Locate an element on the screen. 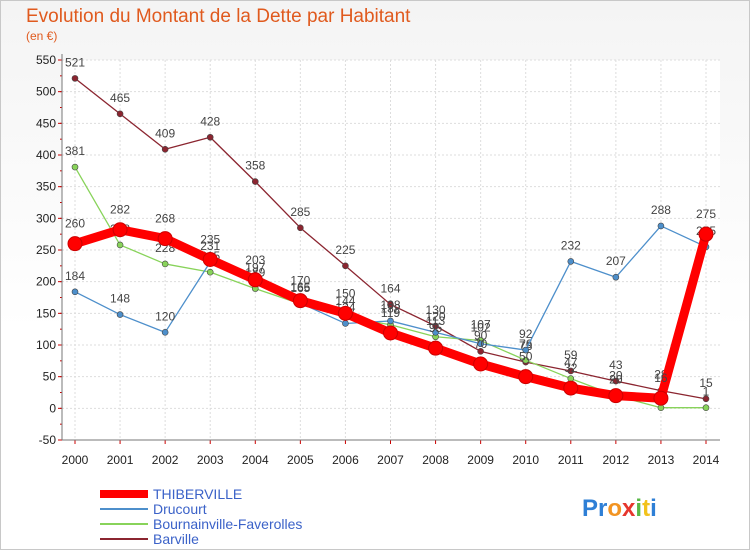  y-tick-label: 200 is located at coordinates (46, 282).